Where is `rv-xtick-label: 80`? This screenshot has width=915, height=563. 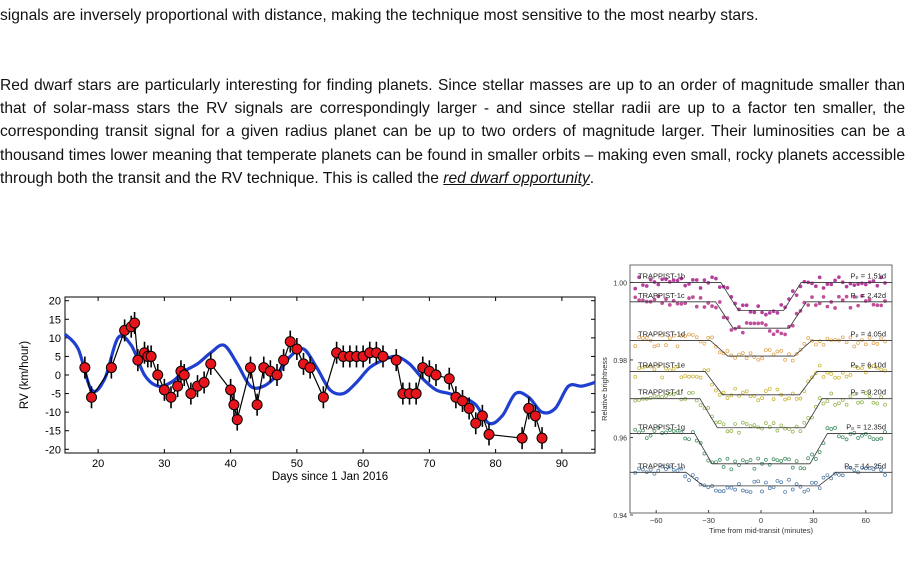
rv-xtick-label: 80 is located at coordinates (496, 464).